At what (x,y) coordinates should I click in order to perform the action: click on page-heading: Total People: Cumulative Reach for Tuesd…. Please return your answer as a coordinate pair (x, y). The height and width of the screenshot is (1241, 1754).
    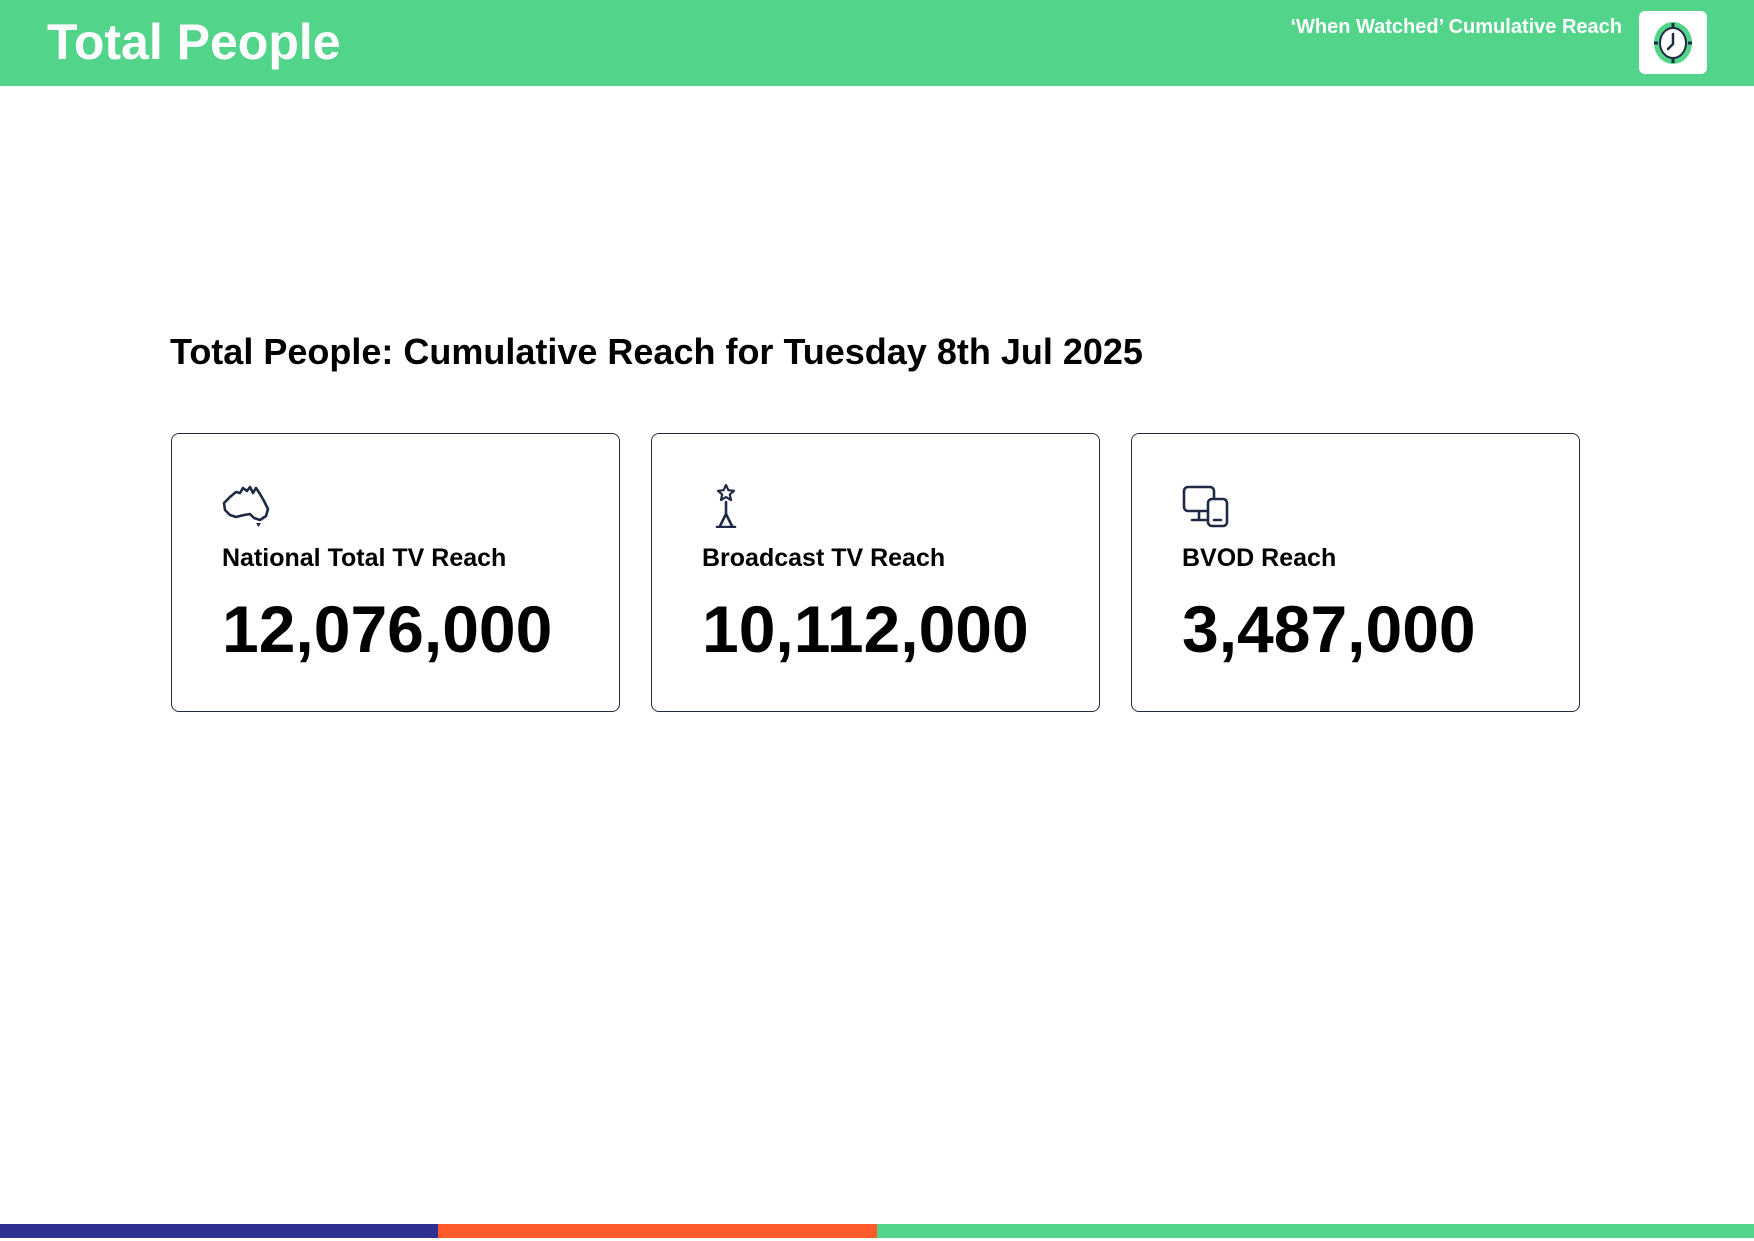
    Looking at the image, I should click on (656, 351).